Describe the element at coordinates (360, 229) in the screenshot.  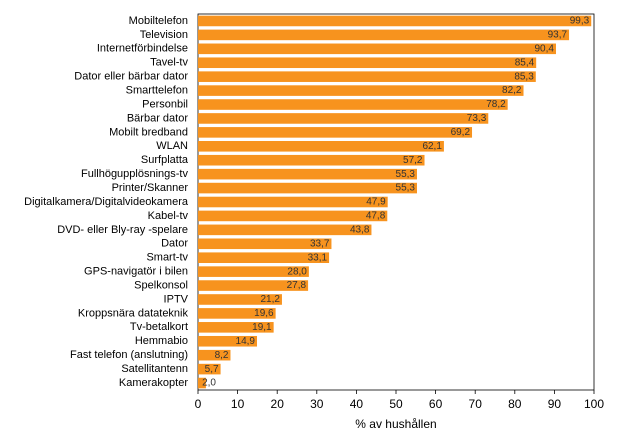
I see `value-label: 43,8` at that location.